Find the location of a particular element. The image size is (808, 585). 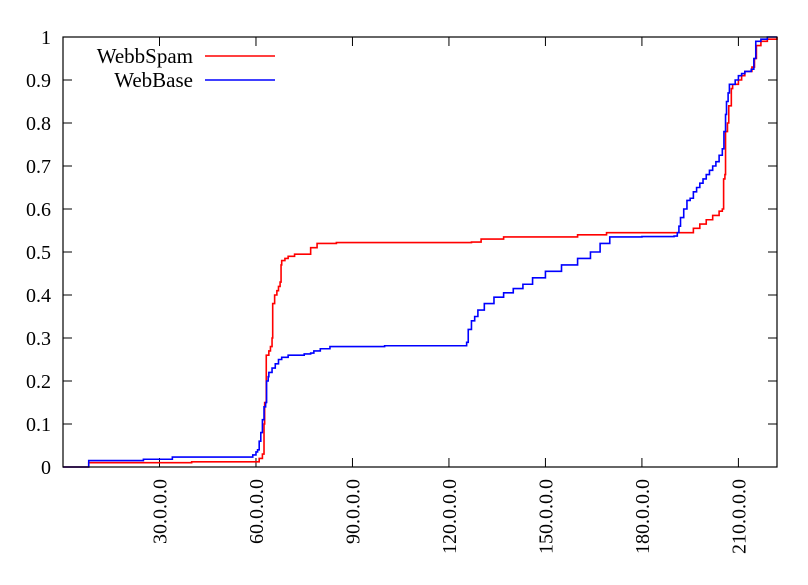

y-tick-label: 0 is located at coordinates (46, 468).